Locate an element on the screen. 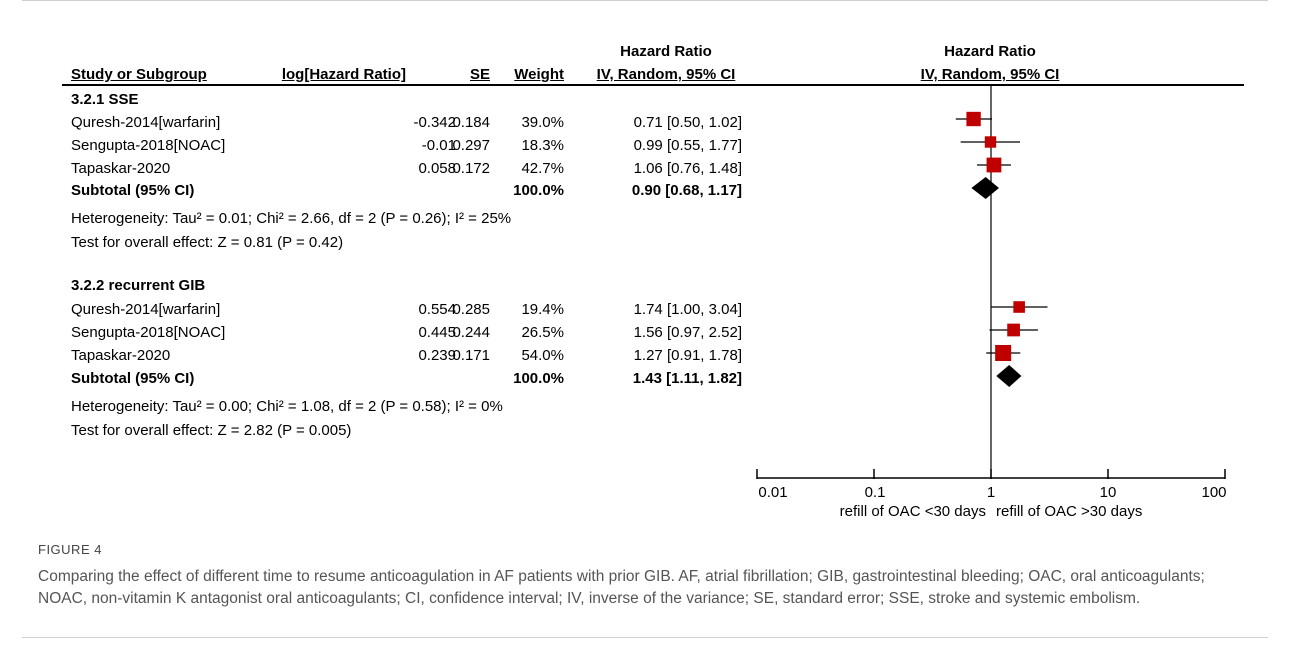 The width and height of the screenshot is (1290, 658). axis-ticks is located at coordinates (991, 474).